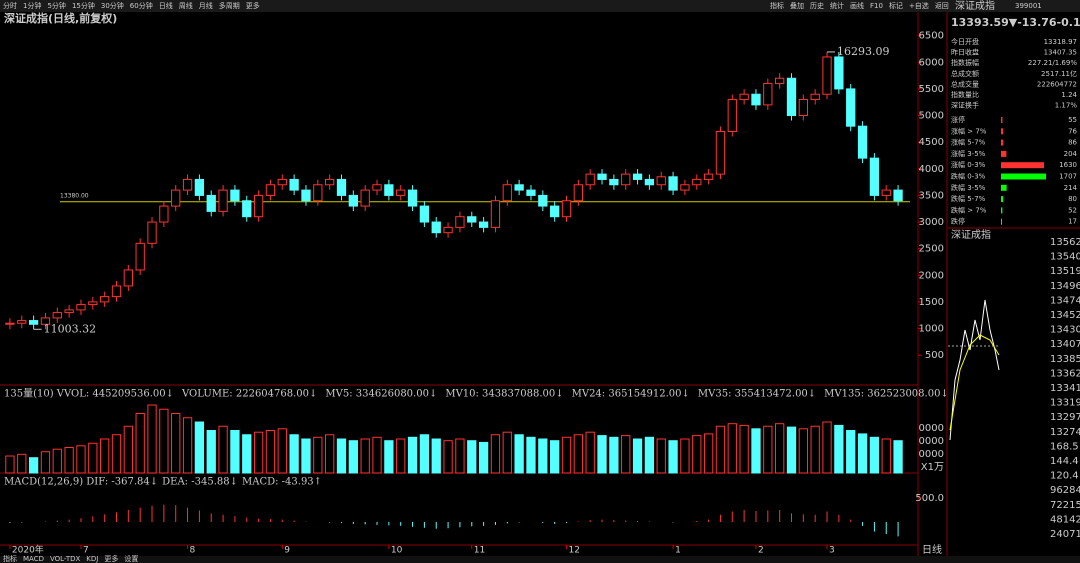 This screenshot has width=1080, height=563. What do you see at coordinates (931, 275) in the screenshot?
I see `y-tick-label: 2000` at bounding box center [931, 275].